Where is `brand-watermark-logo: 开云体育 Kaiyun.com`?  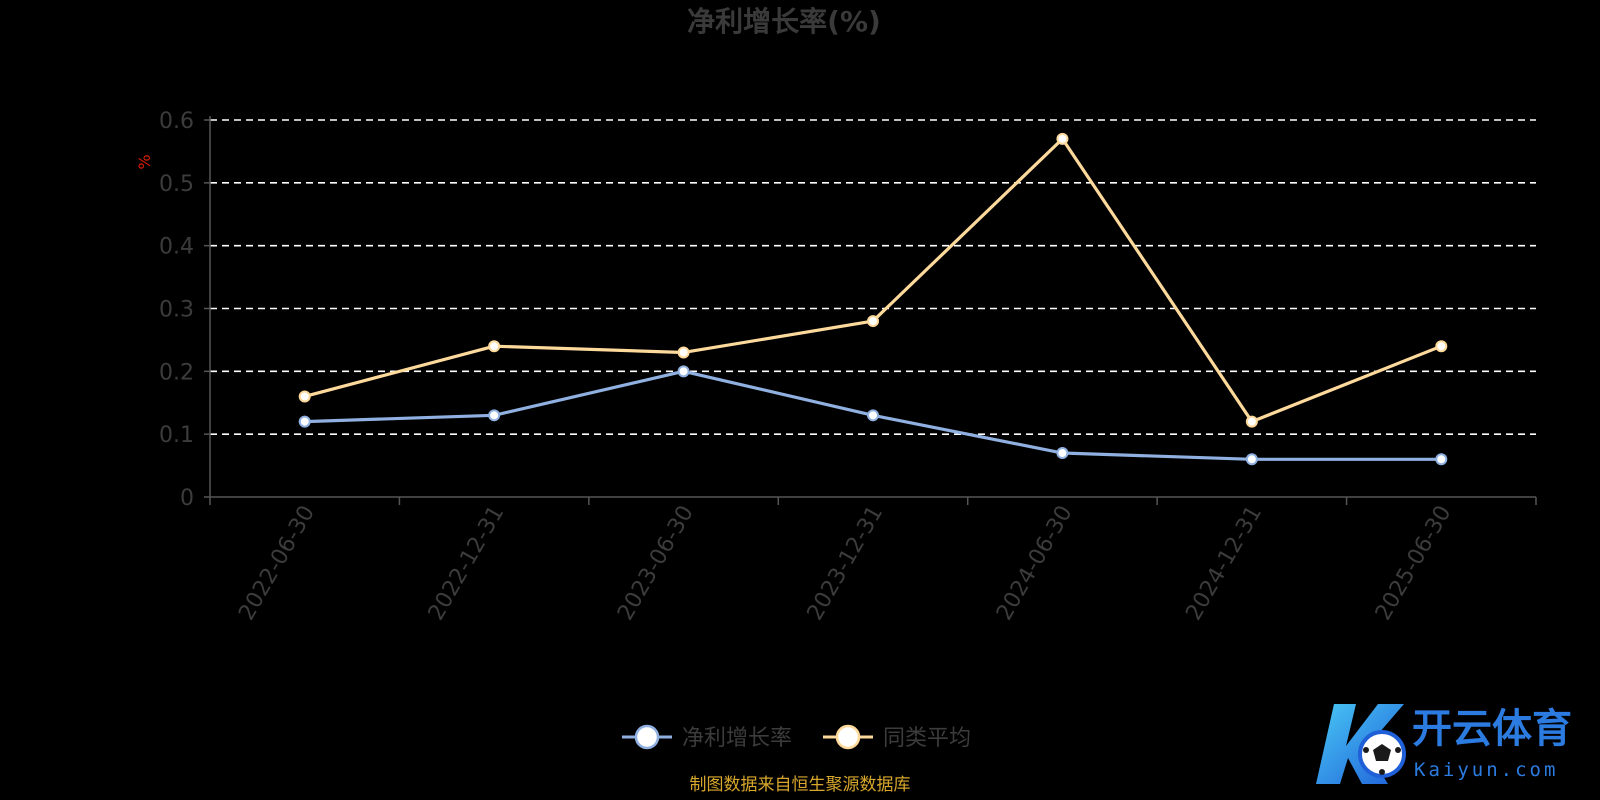 brand-watermark-logo: 开云体育 Kaiyun.com is located at coordinates (1444, 744).